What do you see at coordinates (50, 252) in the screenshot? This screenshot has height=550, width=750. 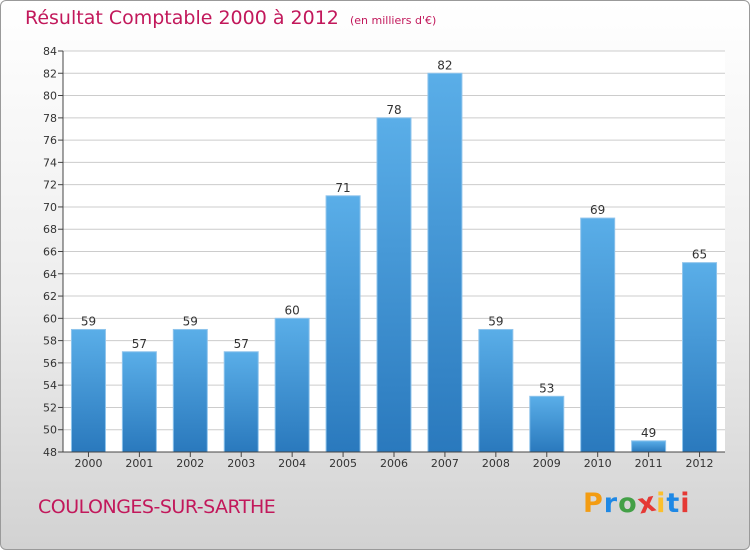 I see `y-tick-label: 66` at bounding box center [50, 252].